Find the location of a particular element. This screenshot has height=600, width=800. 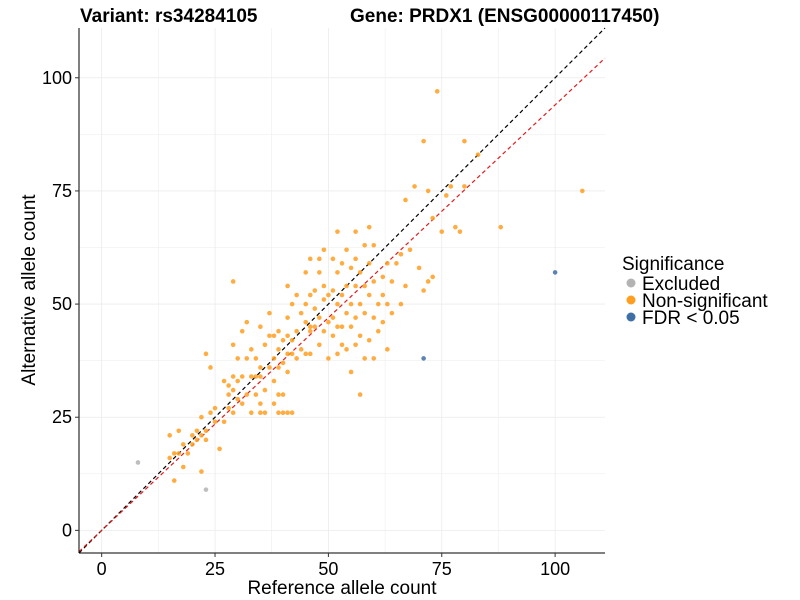

y-tick-label: 50 is located at coordinates (62, 304).